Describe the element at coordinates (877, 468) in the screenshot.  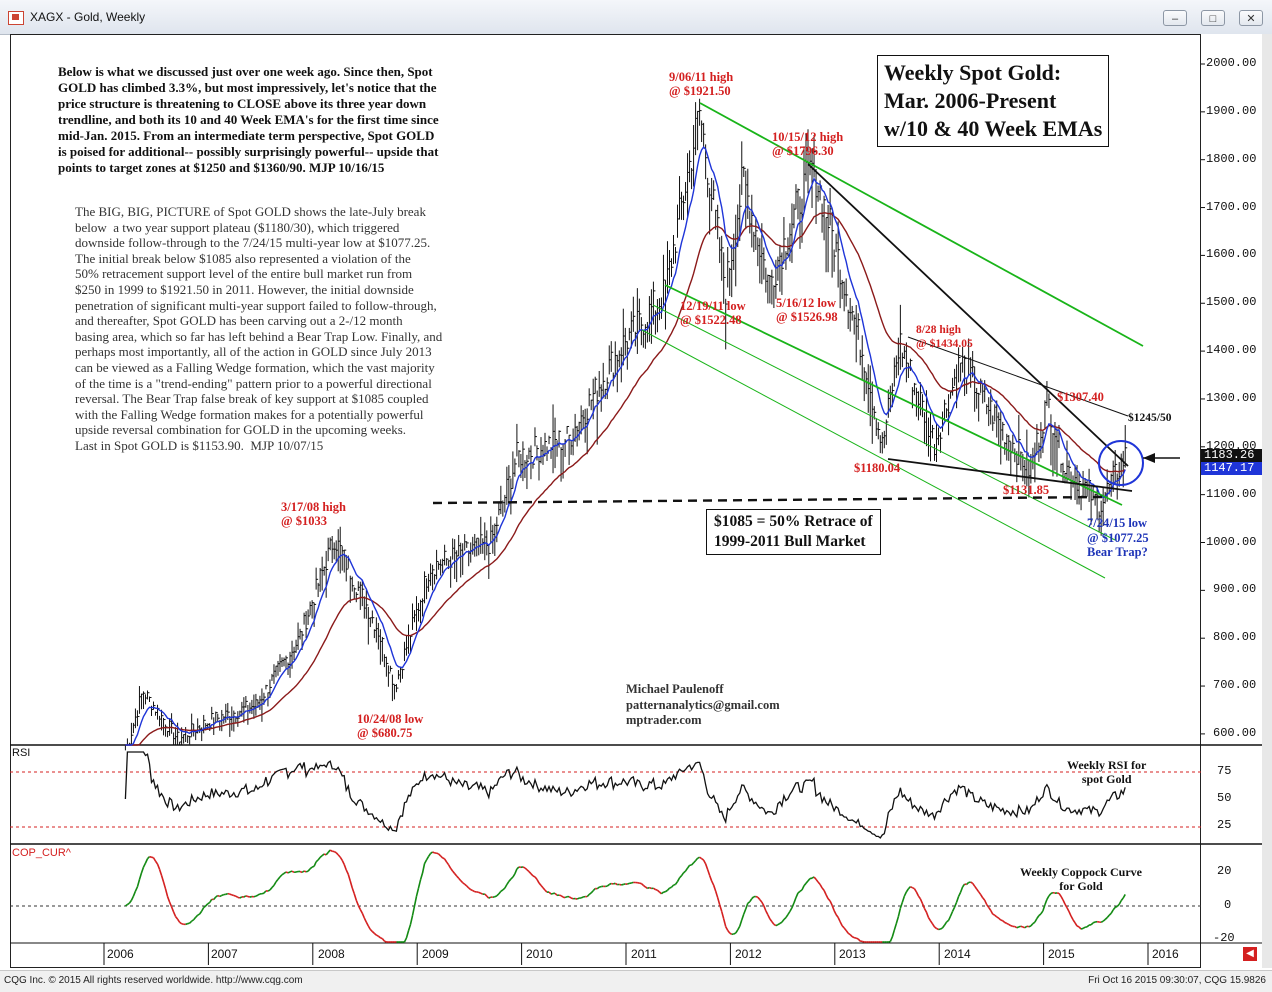
I see `annotation-low-1180: $1180.04` at that location.